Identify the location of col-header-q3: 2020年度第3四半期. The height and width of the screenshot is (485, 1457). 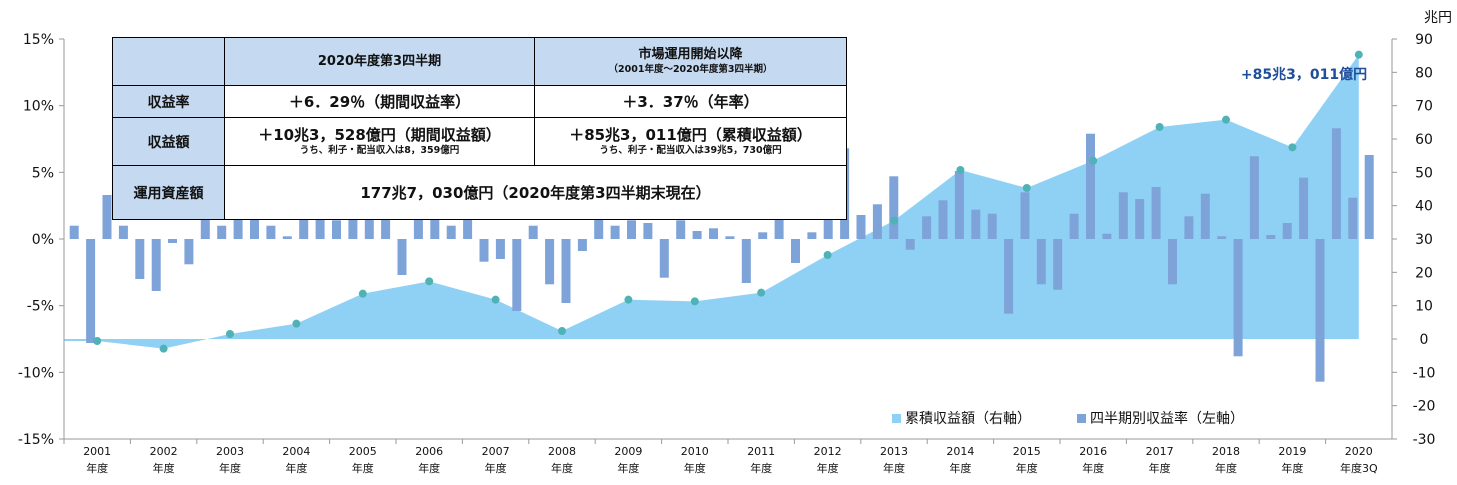
(379, 61).